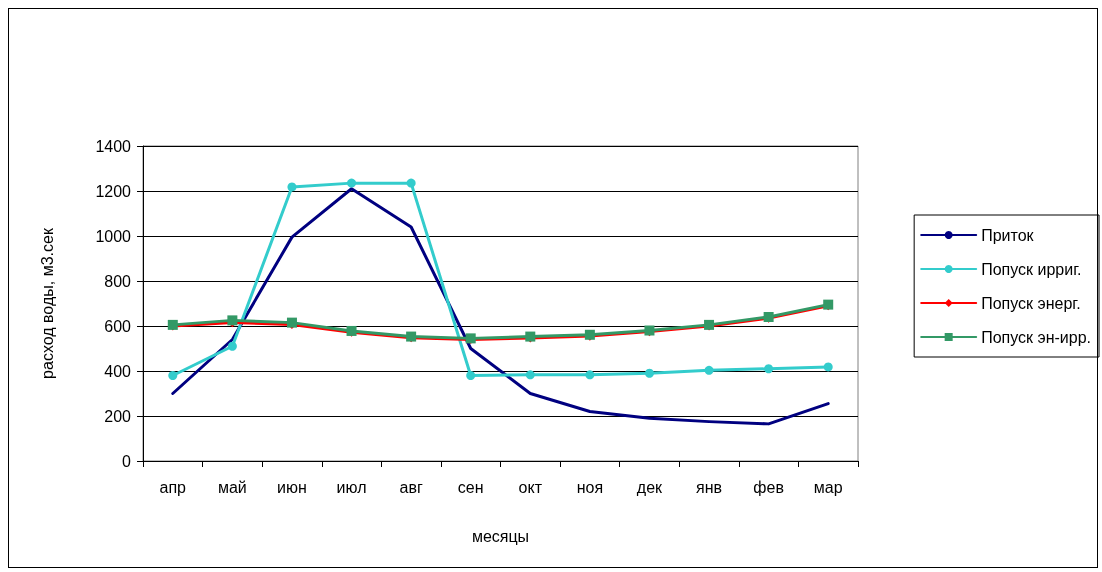 The image size is (1102, 572). Describe the element at coordinates (530, 487) in the screenshot. I see `x-tick-label: окт` at that location.